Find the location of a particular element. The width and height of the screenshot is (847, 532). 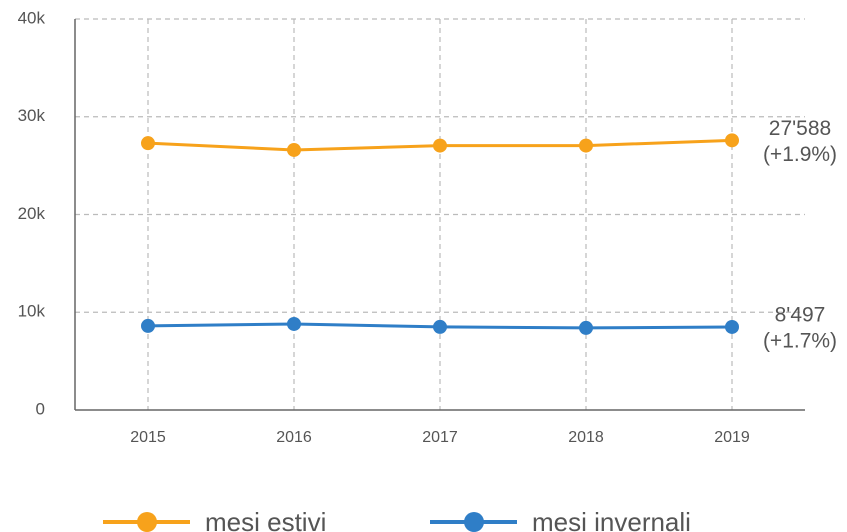

y-tick-label: 0 is located at coordinates (40, 408).